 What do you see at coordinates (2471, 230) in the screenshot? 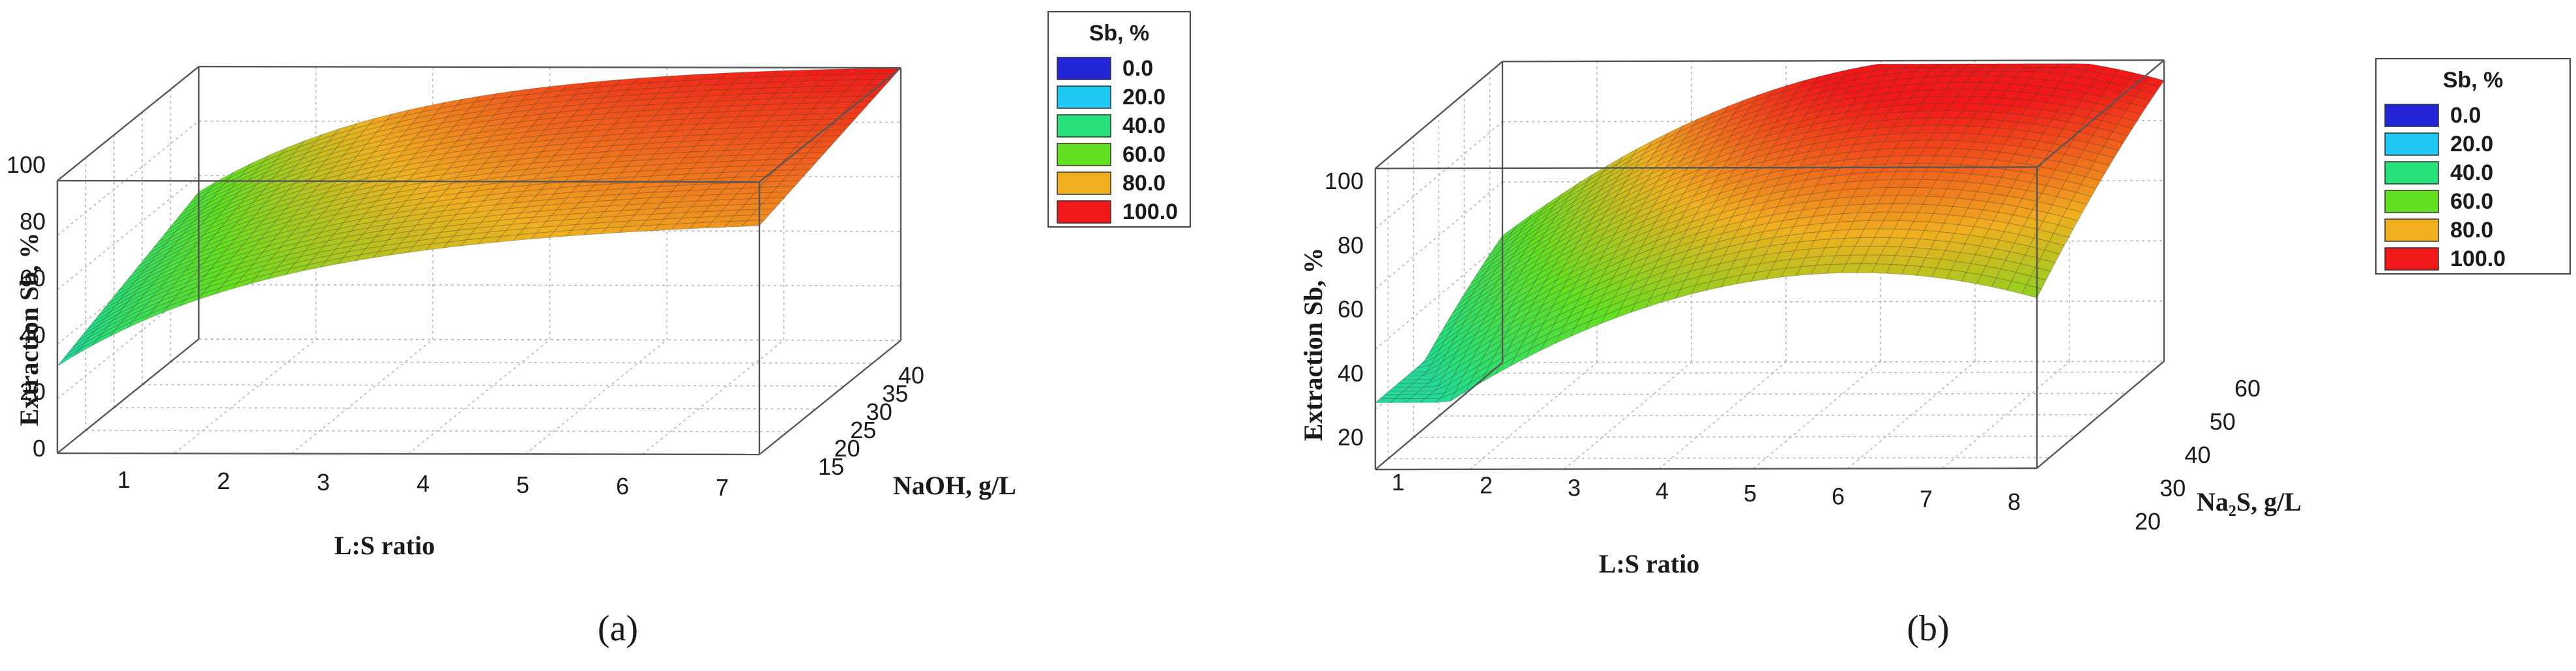
I see `legend-label: 80.0` at bounding box center [2471, 230].